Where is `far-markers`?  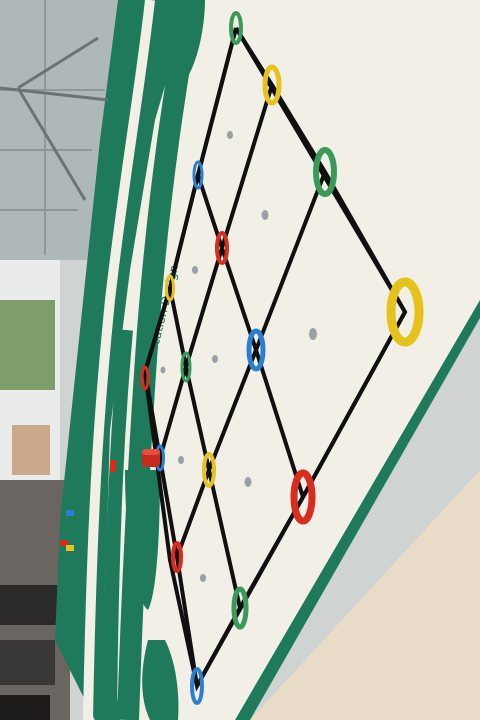 far-markers is located at coordinates (88, 505).